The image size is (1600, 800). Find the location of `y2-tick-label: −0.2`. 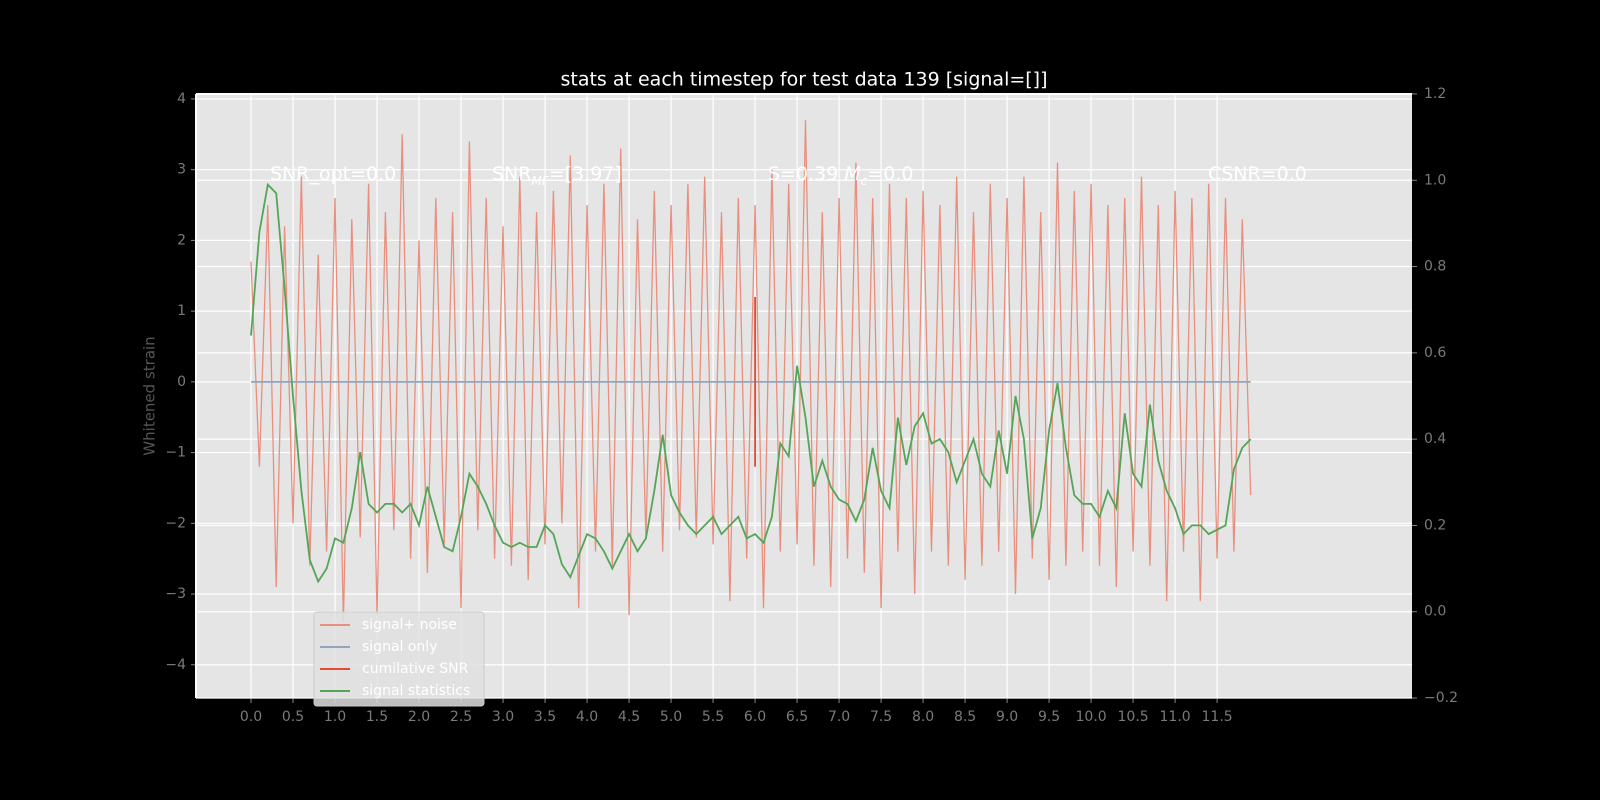

y2-tick-label: −0.2 is located at coordinates (1441, 698).